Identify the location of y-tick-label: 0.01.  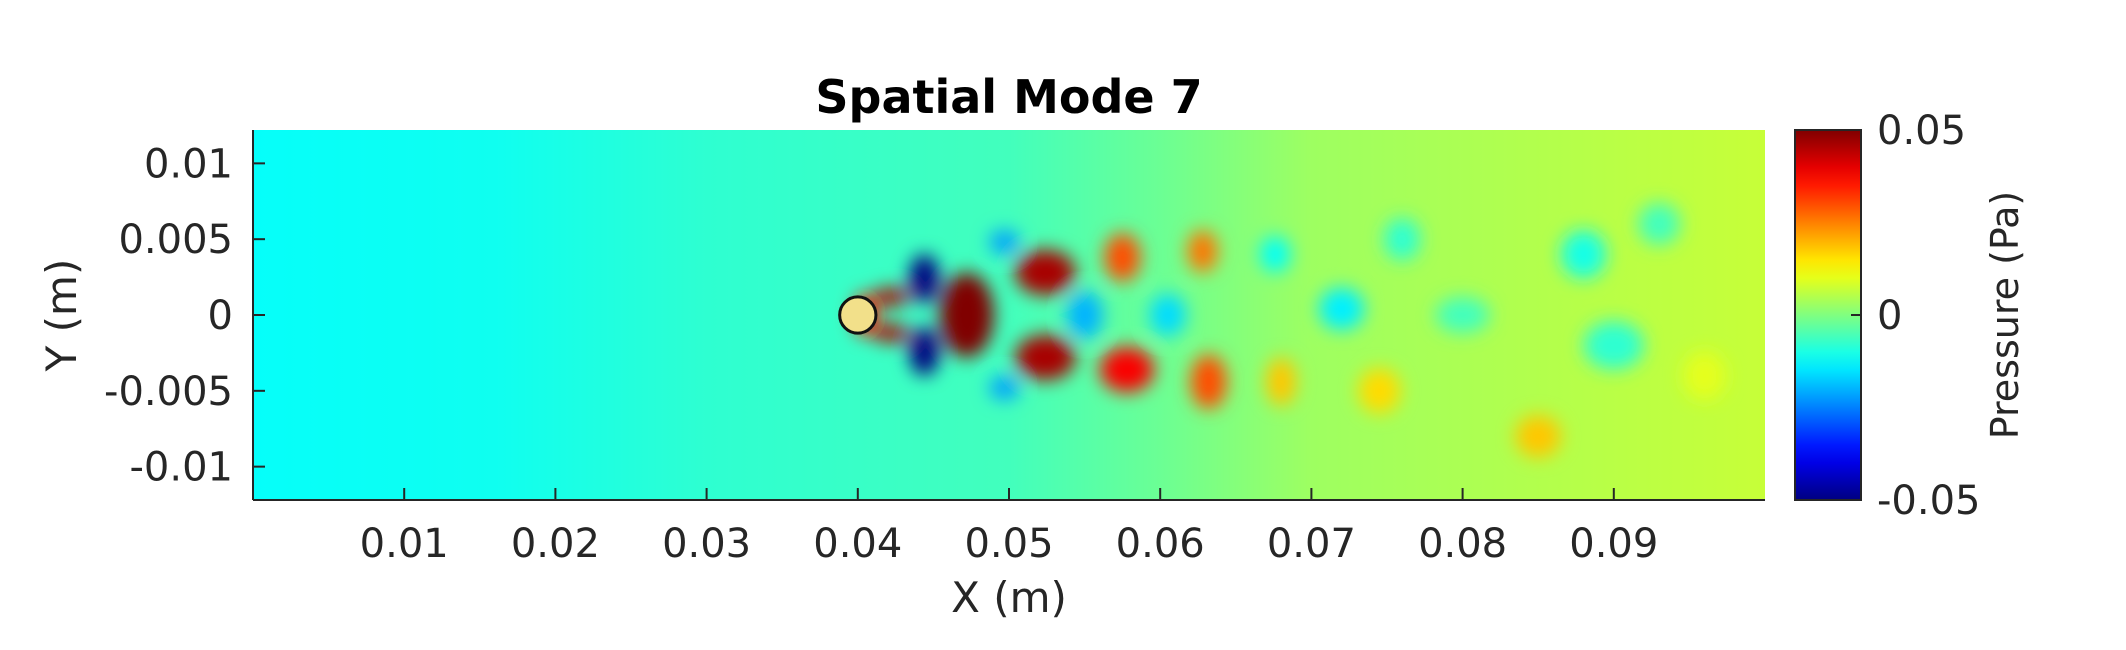
(188, 164).